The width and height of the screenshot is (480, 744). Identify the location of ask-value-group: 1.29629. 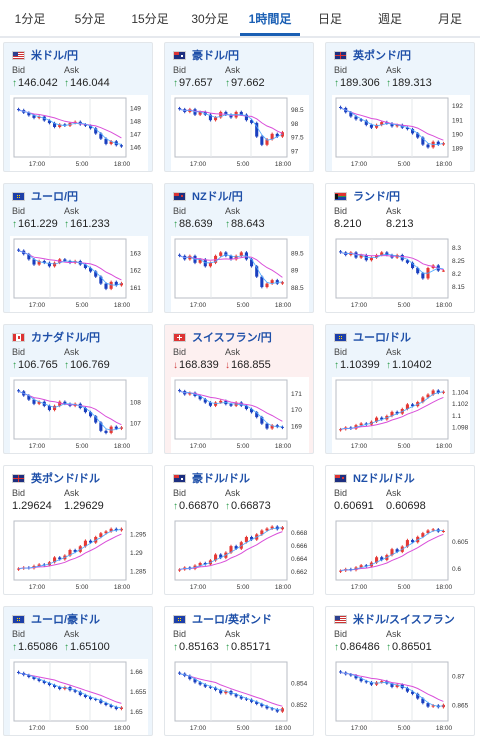
(84, 506).